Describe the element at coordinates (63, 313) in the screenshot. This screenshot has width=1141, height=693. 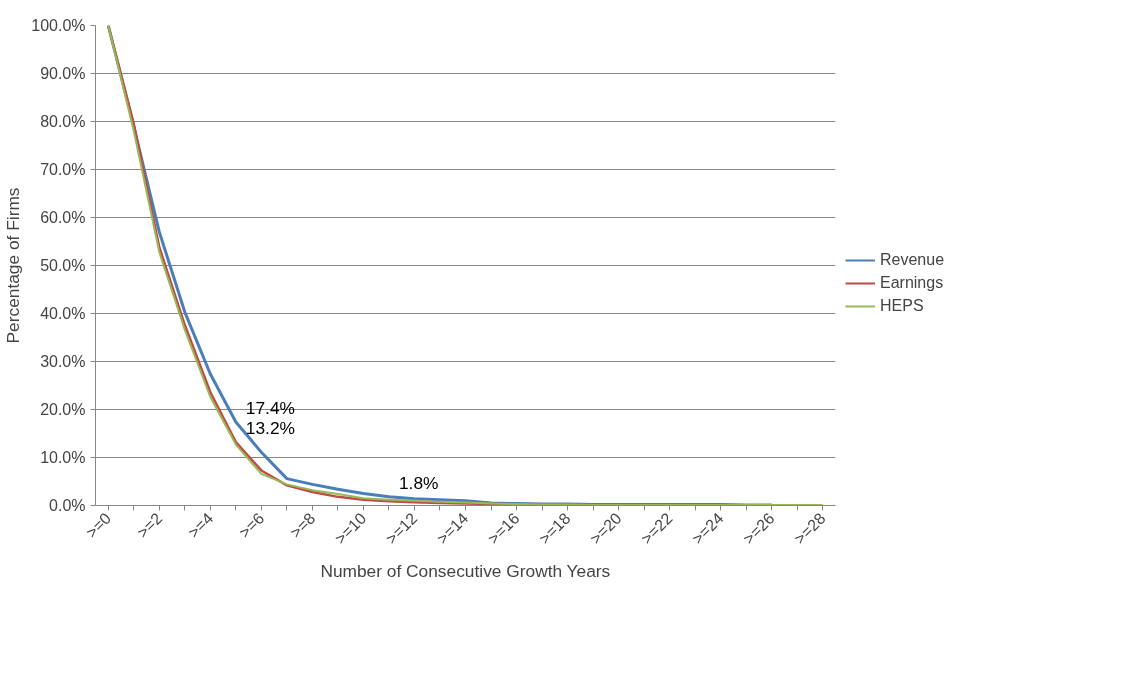
I see `y-tick-label: 40.0%` at that location.